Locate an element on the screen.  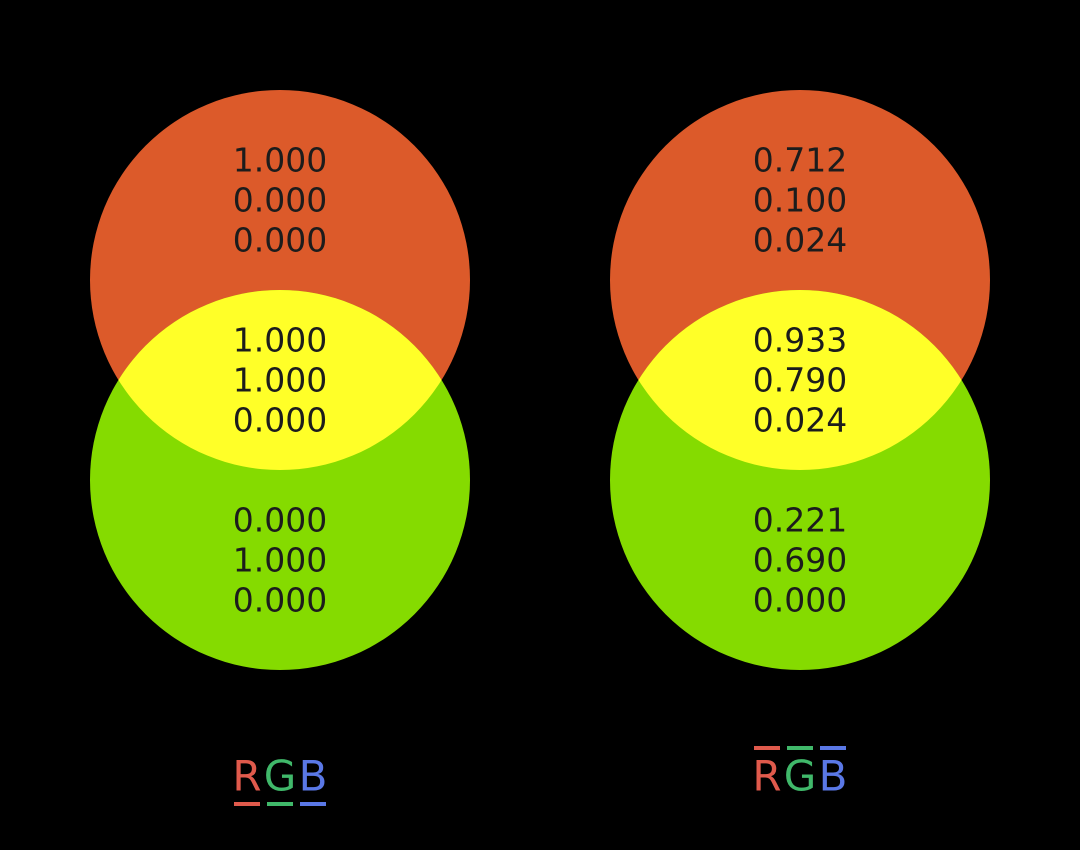
bottom-value-2: 1.000 is located at coordinates (280, 560).